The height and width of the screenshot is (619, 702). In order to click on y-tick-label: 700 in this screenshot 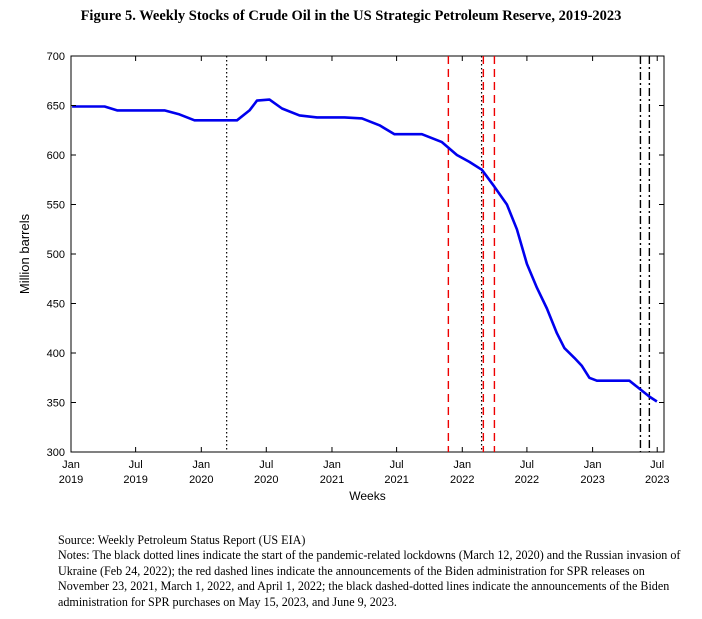, I will do `click(56, 57)`.